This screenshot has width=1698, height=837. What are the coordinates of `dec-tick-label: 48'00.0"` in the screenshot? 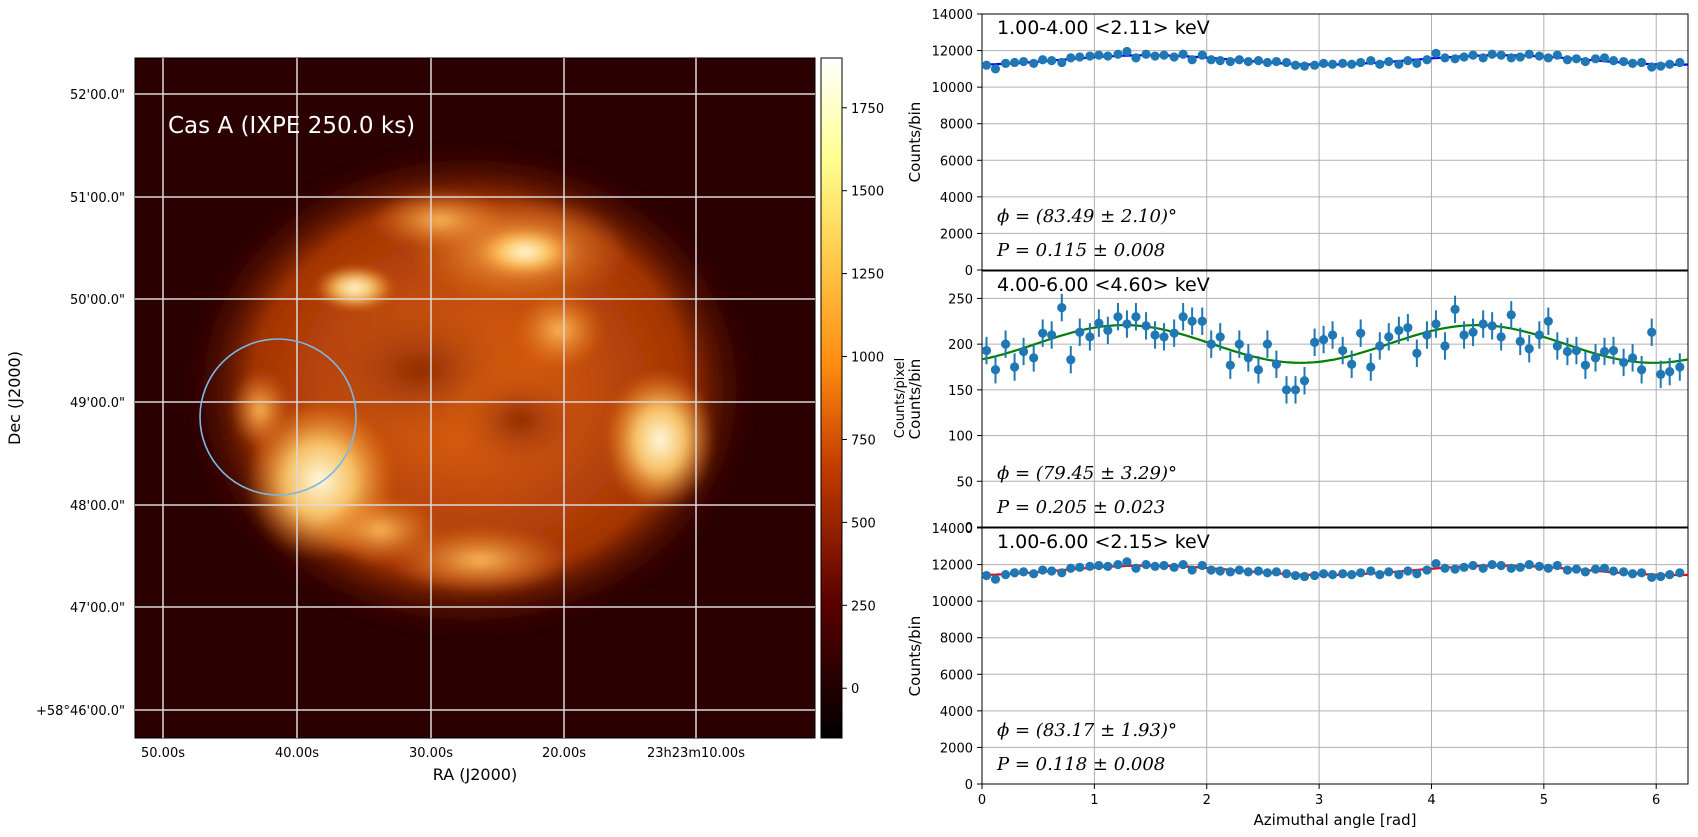 It's located at (97, 506).